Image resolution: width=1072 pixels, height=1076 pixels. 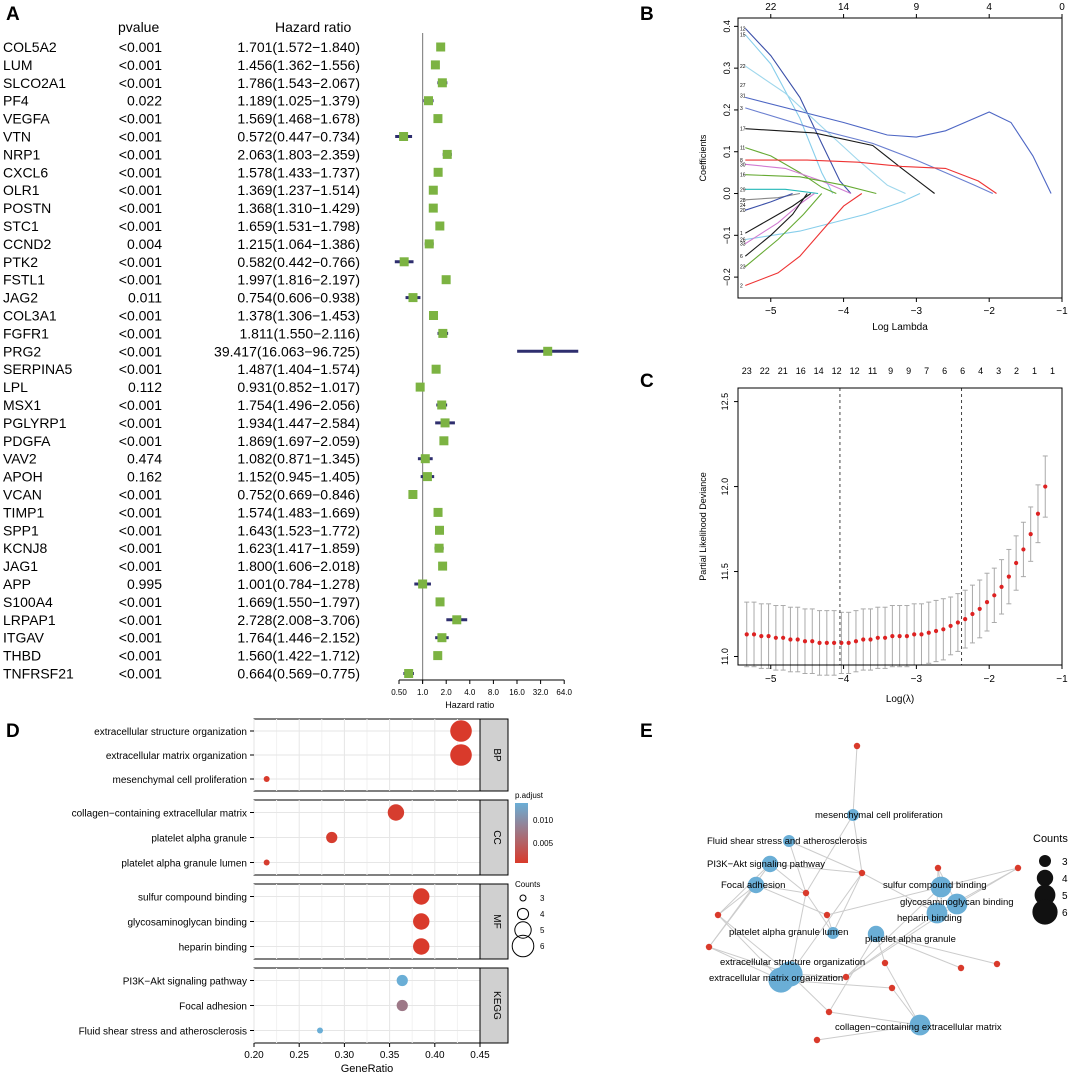 What do you see at coordinates (298, 656) in the screenshot?
I see `hazard-ratio-text: 1.560(1.422−1.712)` at bounding box center [298, 656].